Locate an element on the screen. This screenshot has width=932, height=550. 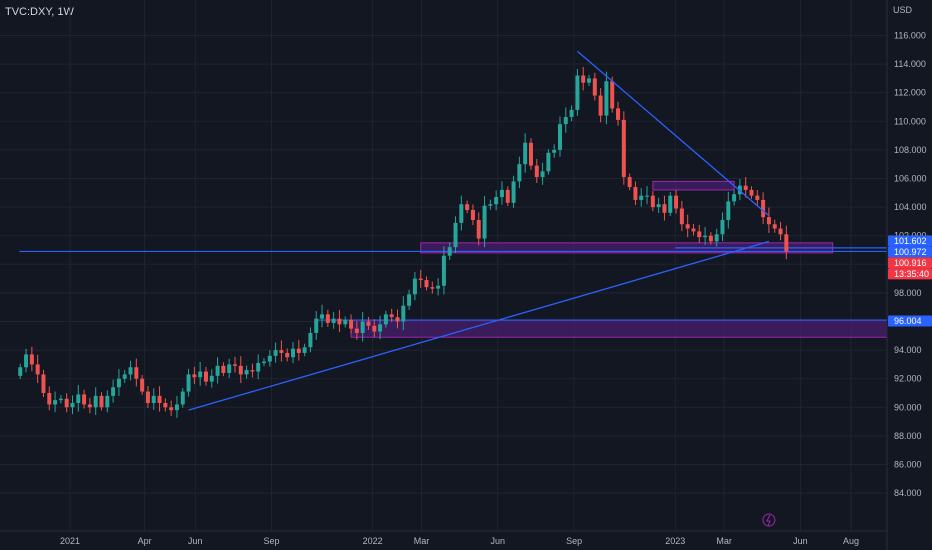
x-tick-label: Aug is located at coordinates (851, 541).